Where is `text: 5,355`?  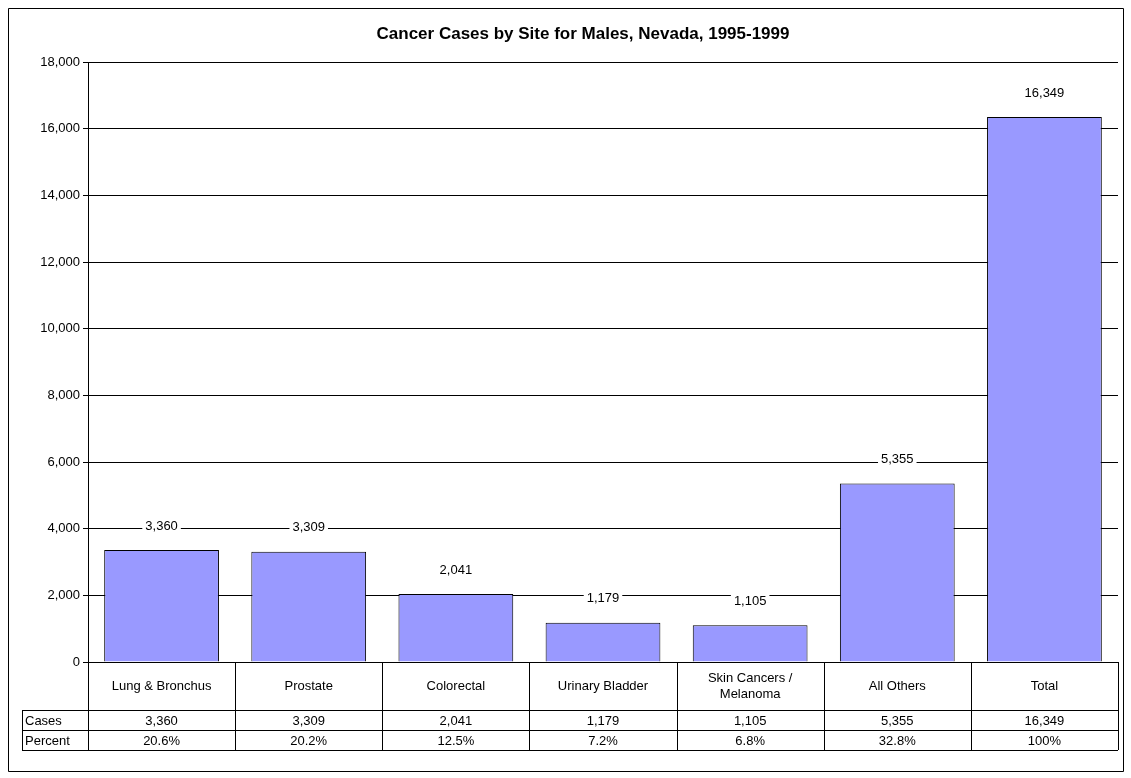 text: 5,355 is located at coordinates (897, 459).